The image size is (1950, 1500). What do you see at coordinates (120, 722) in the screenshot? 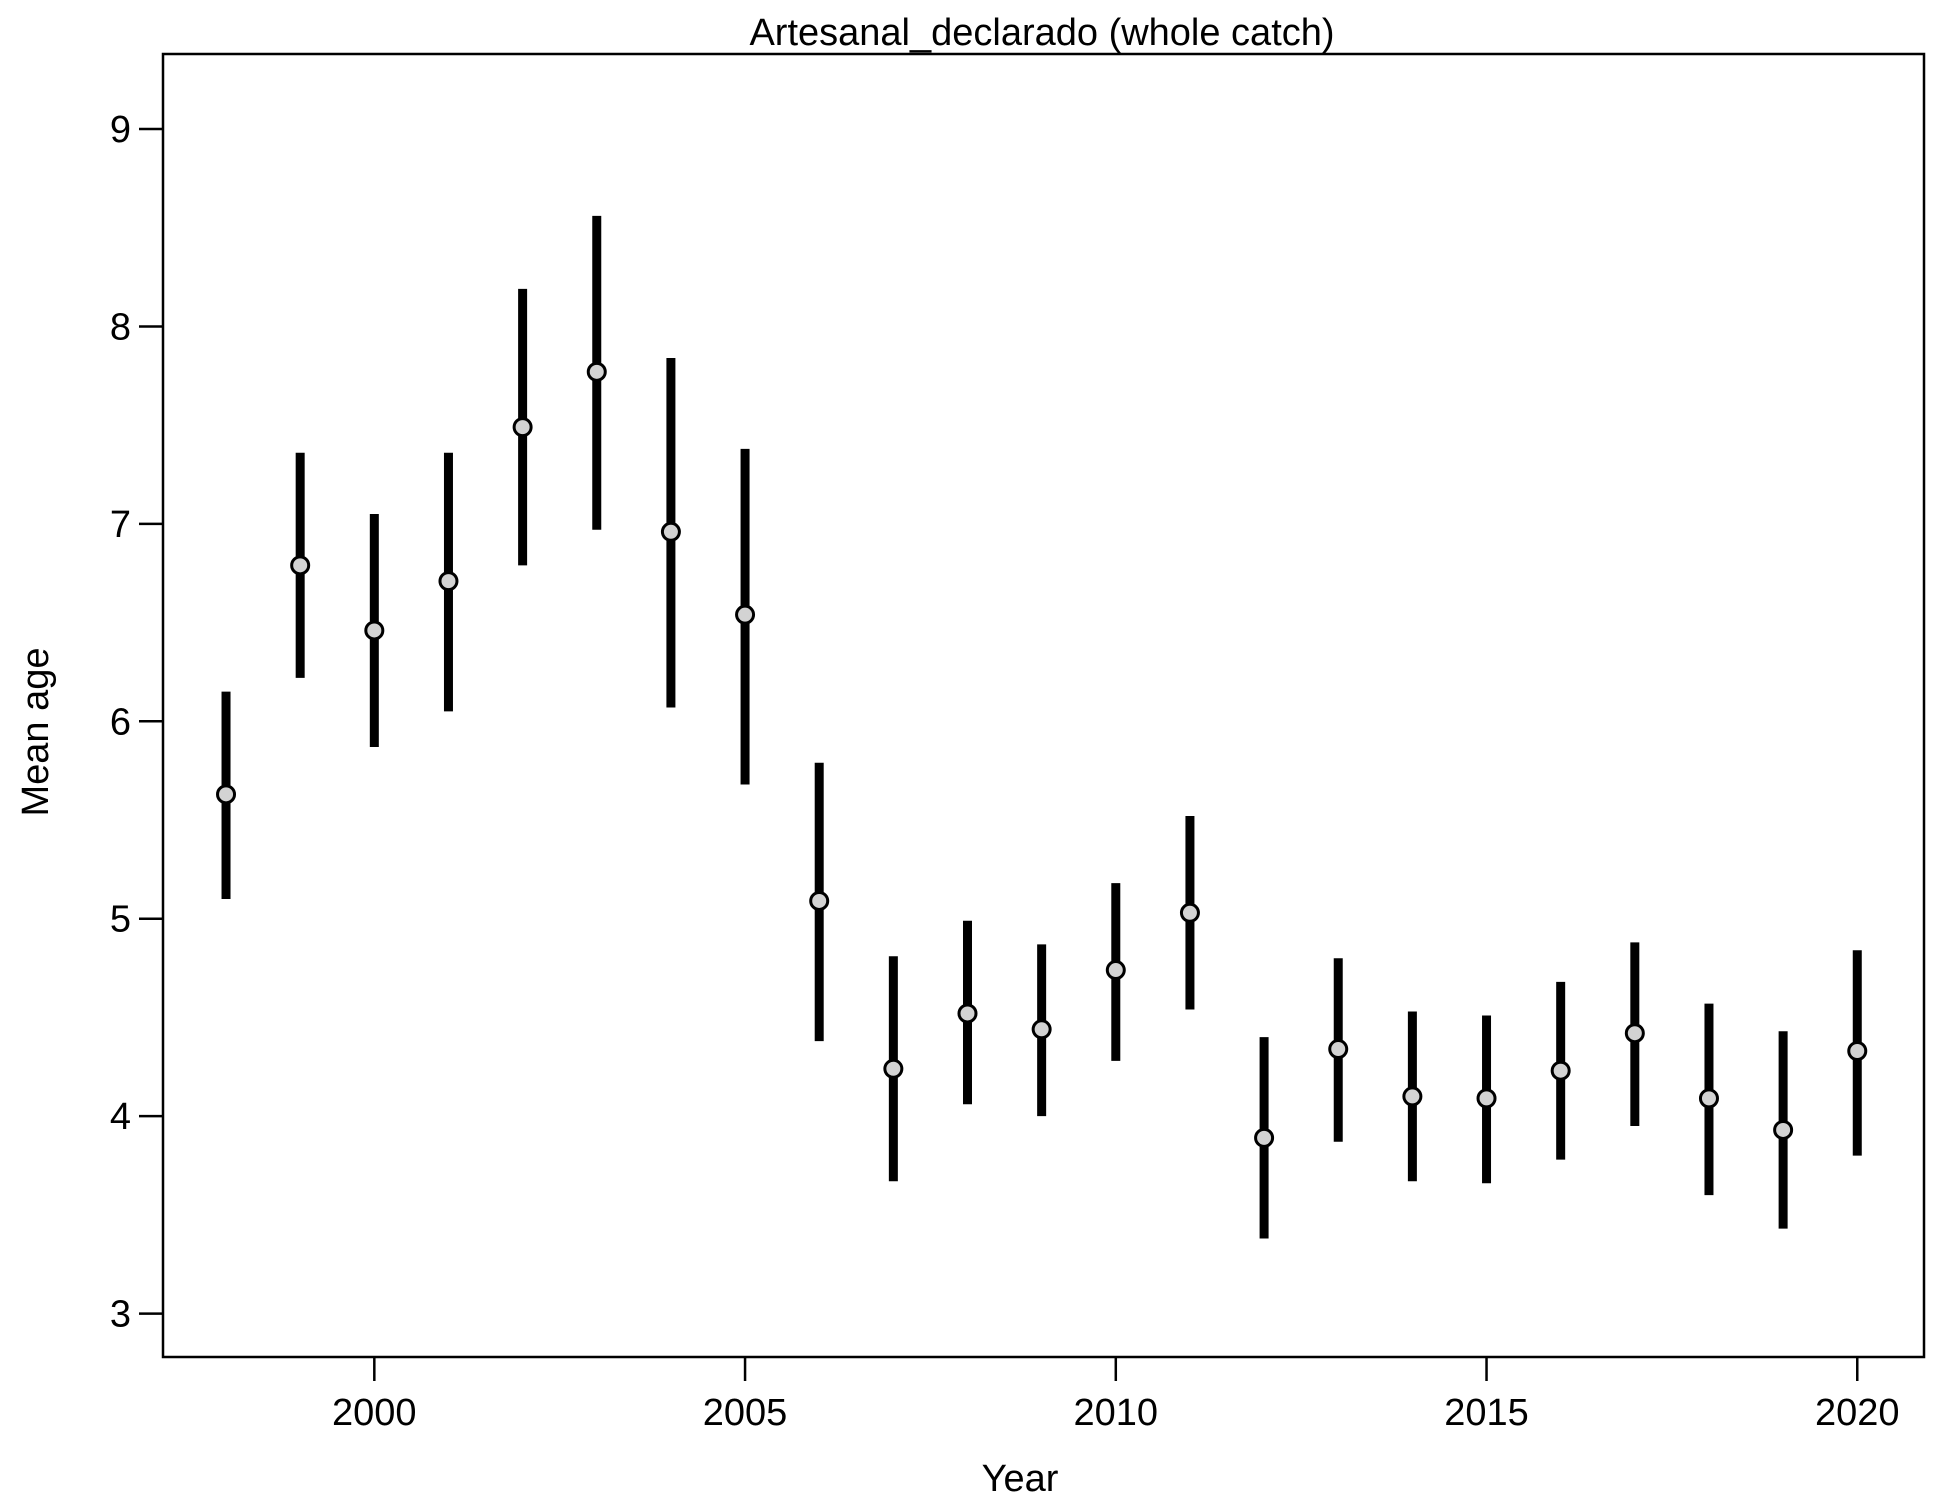
I see `y-tick-label: 6` at bounding box center [120, 722].